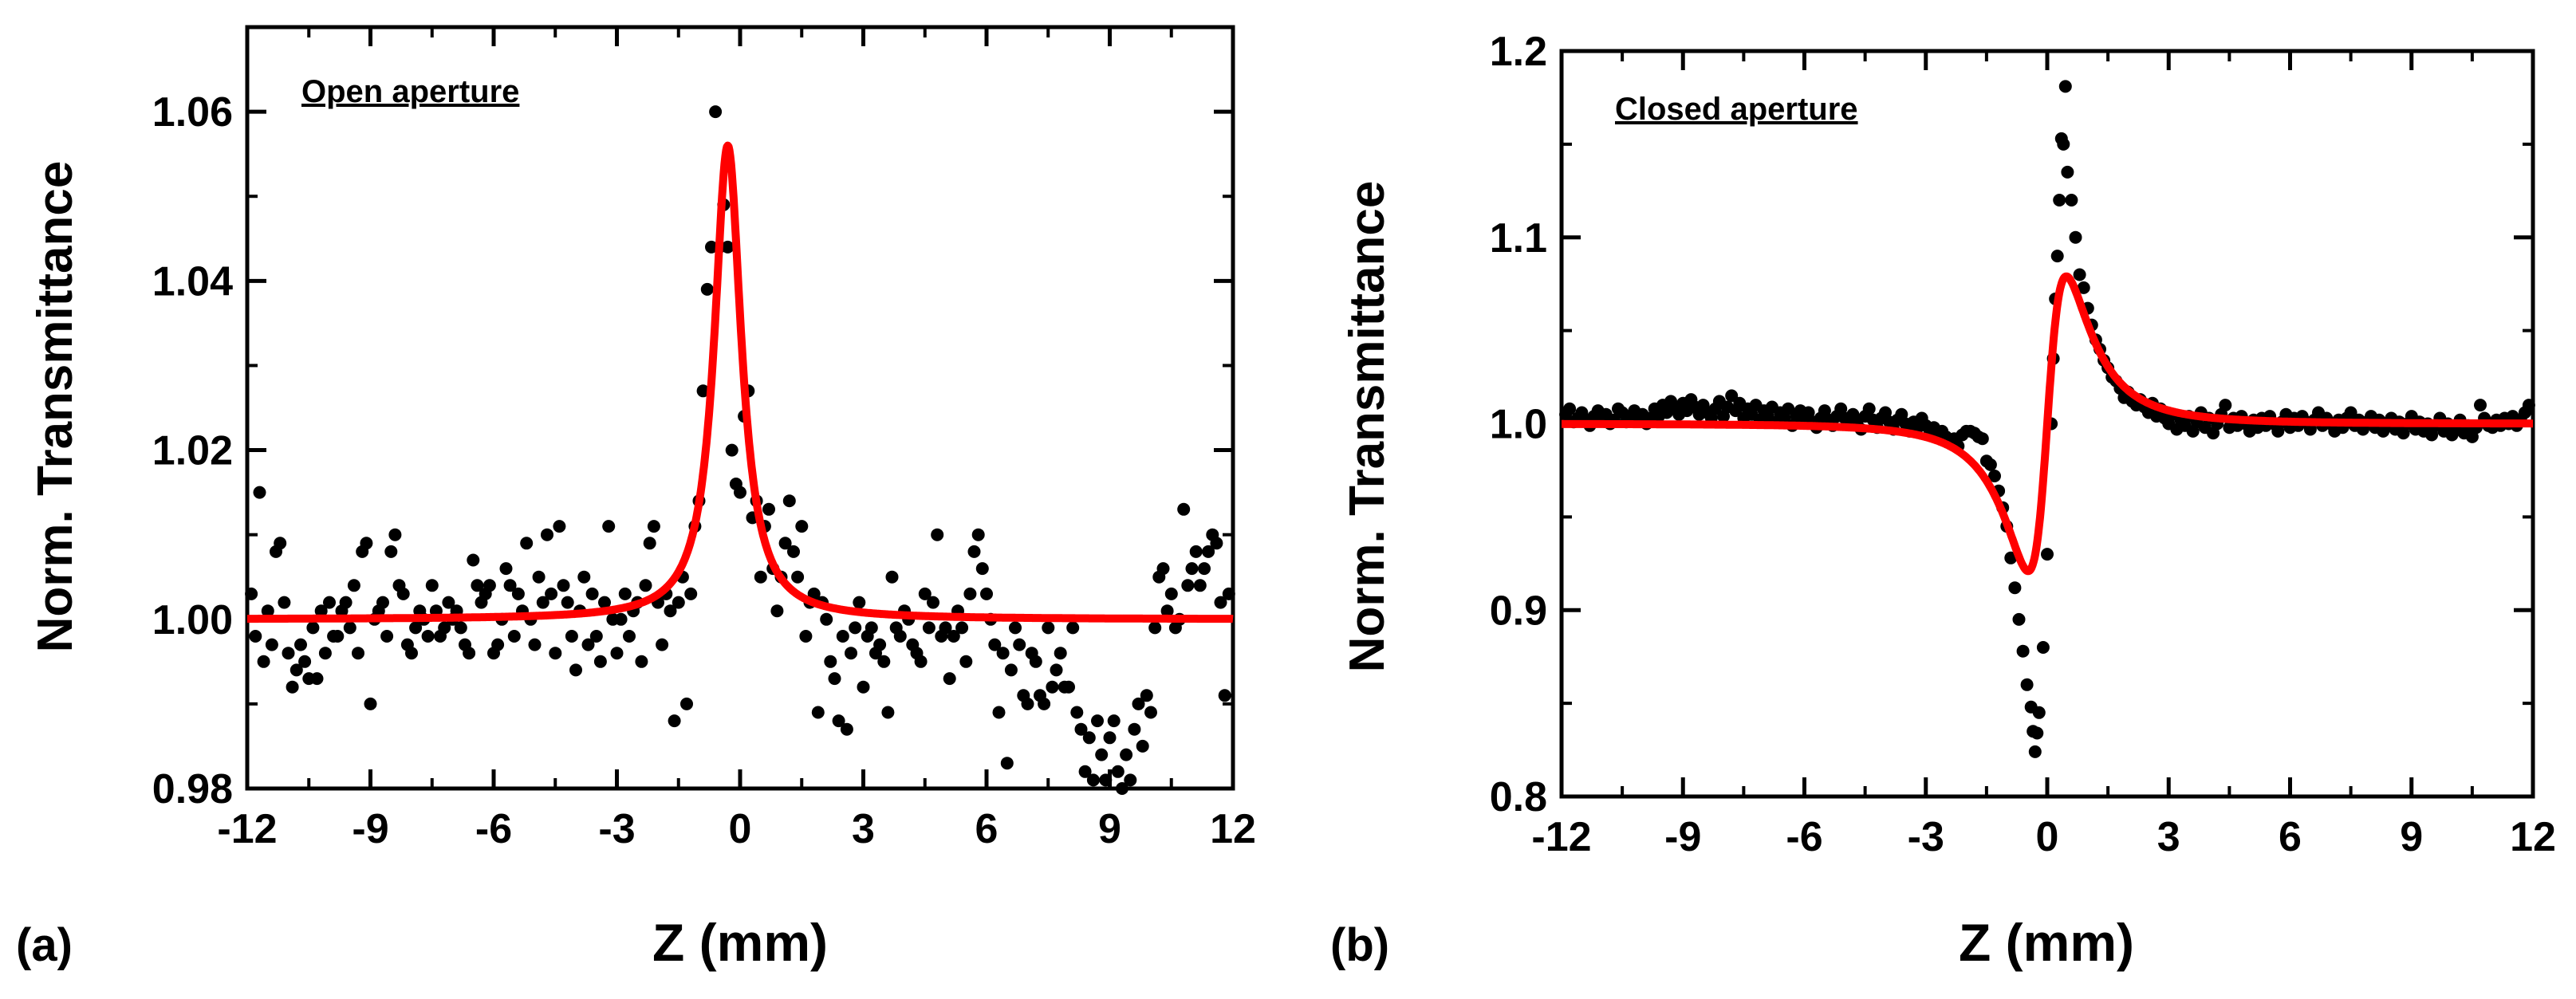 Image resolution: width=2576 pixels, height=999 pixels. Describe the element at coordinates (1926, 837) in the screenshot. I see `x-tick-label: -3` at that location.